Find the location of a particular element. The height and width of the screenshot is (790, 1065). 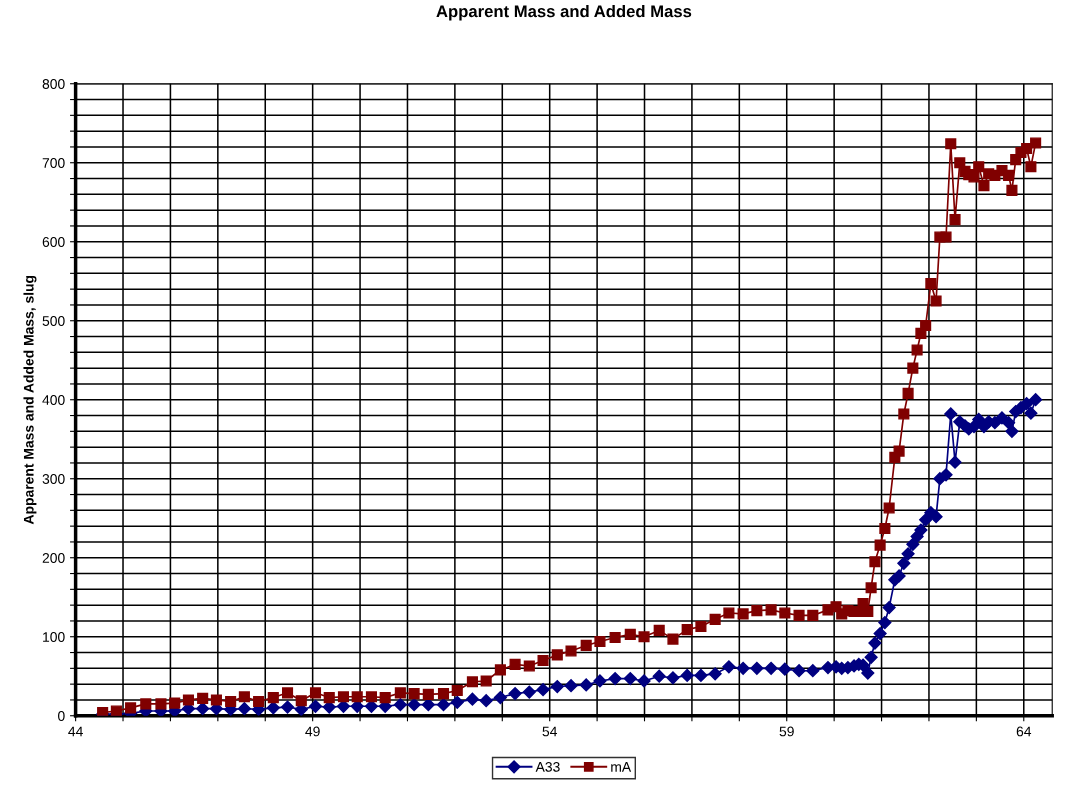

x-tick-label: 54 is located at coordinates (550, 731).